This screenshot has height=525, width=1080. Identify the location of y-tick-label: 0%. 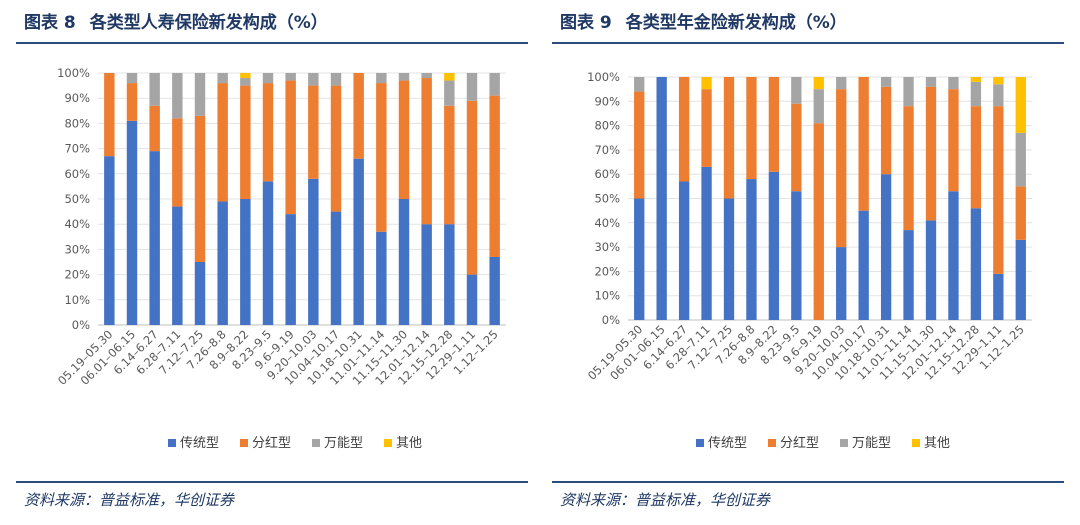
(611, 320).